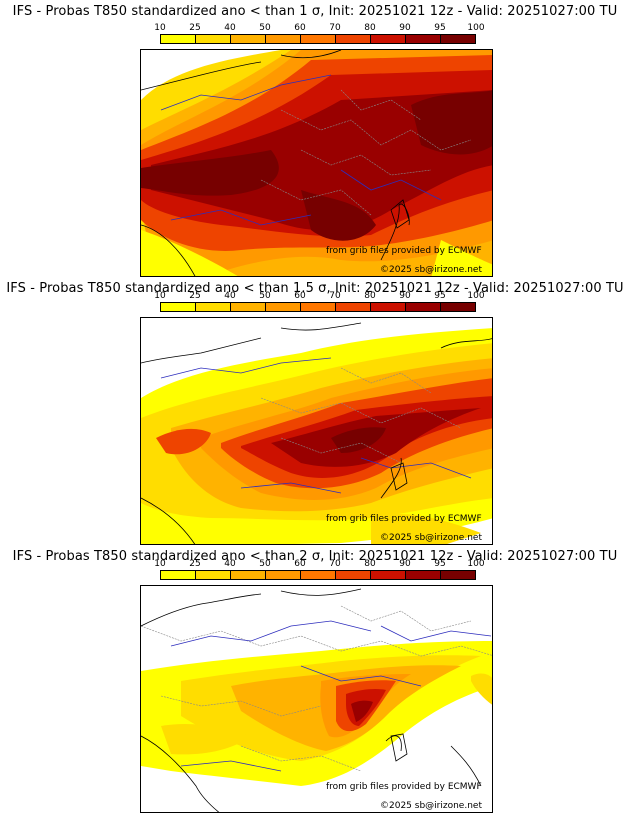 Image resolution: width=630 pixels, height=828 pixels. I want to click on panel-2-credit-copyright: ©2025 sb@irizone.net, so click(431, 538).